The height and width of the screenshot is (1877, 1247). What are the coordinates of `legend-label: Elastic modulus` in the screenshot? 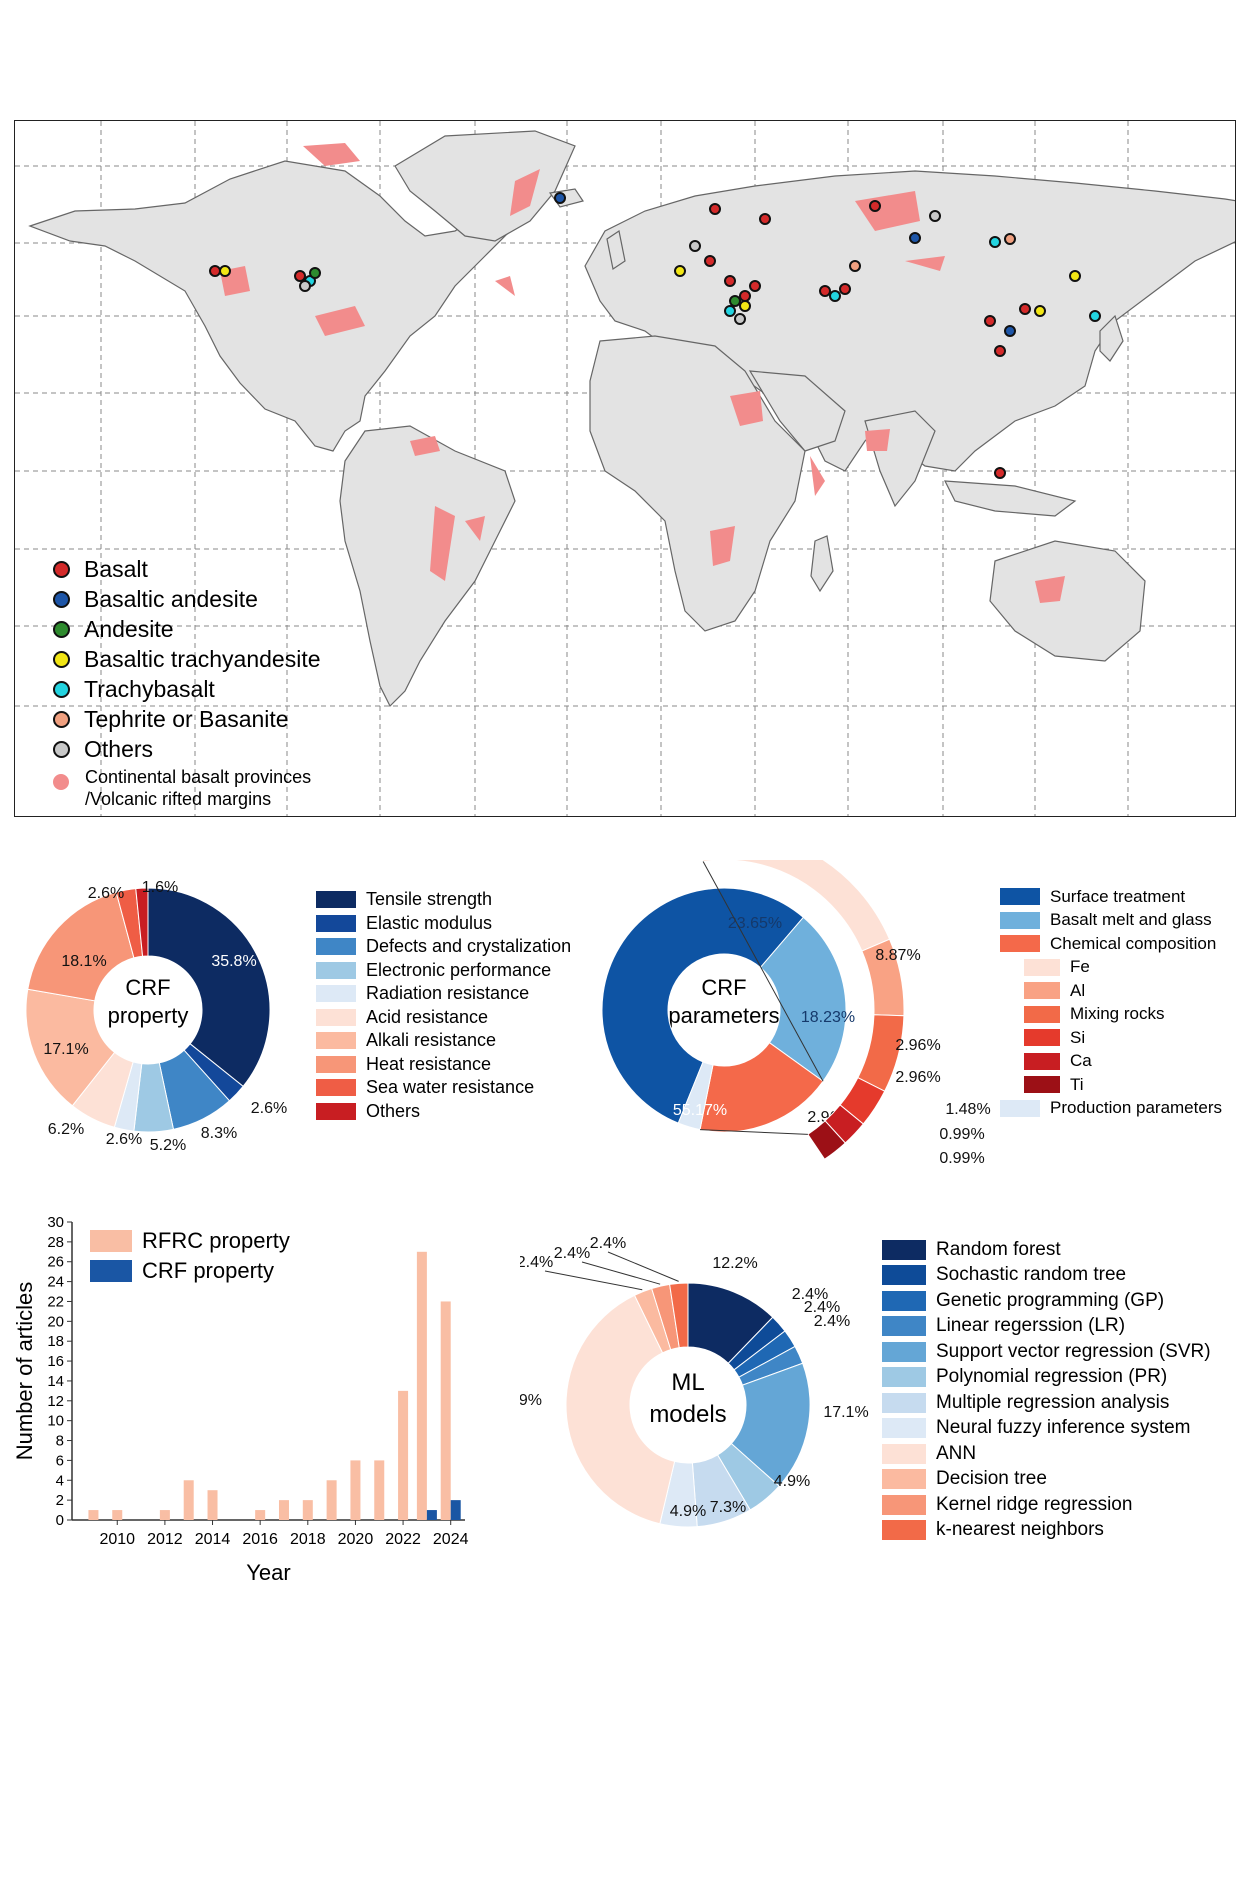 It's located at (429, 922).